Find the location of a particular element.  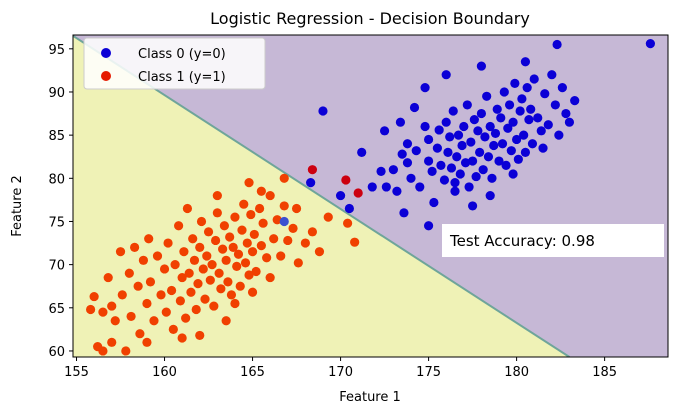

legend-marker-class1 is located at coordinates (106, 76).